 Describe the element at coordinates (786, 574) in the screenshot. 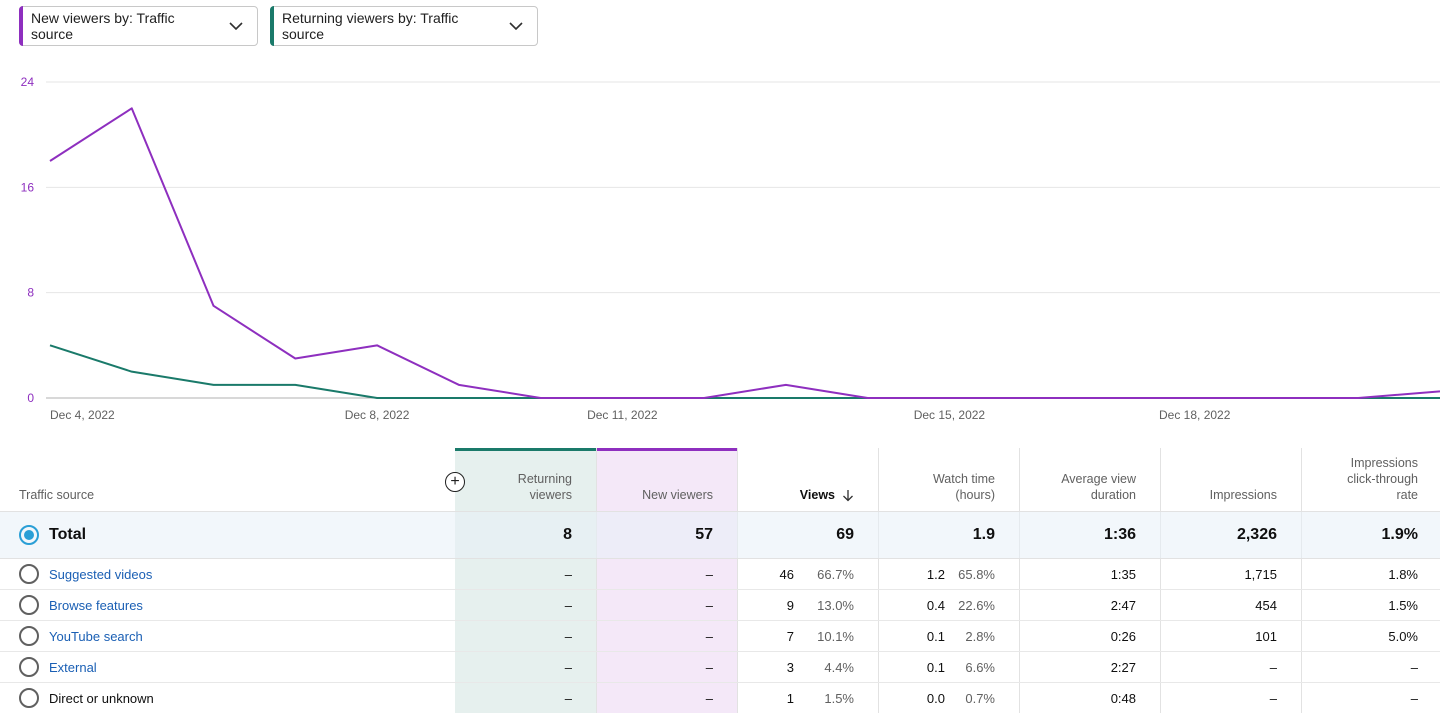

I see `views-value: 46` at that location.